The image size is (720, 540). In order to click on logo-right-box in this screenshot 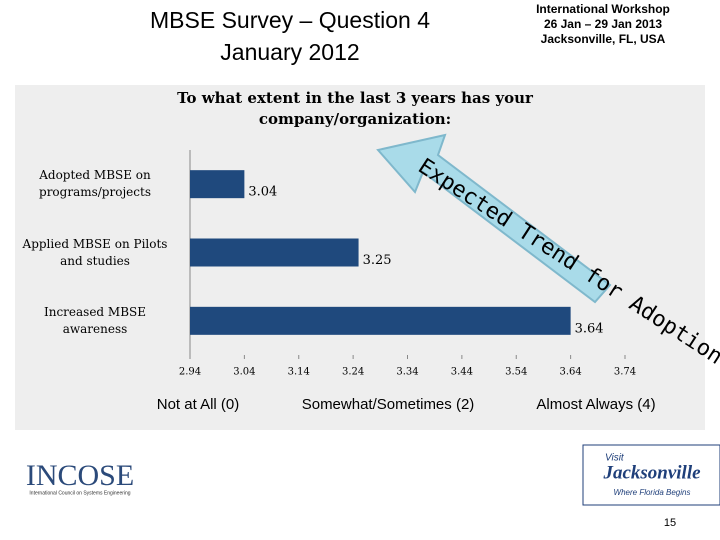, I will do `click(651, 475)`.